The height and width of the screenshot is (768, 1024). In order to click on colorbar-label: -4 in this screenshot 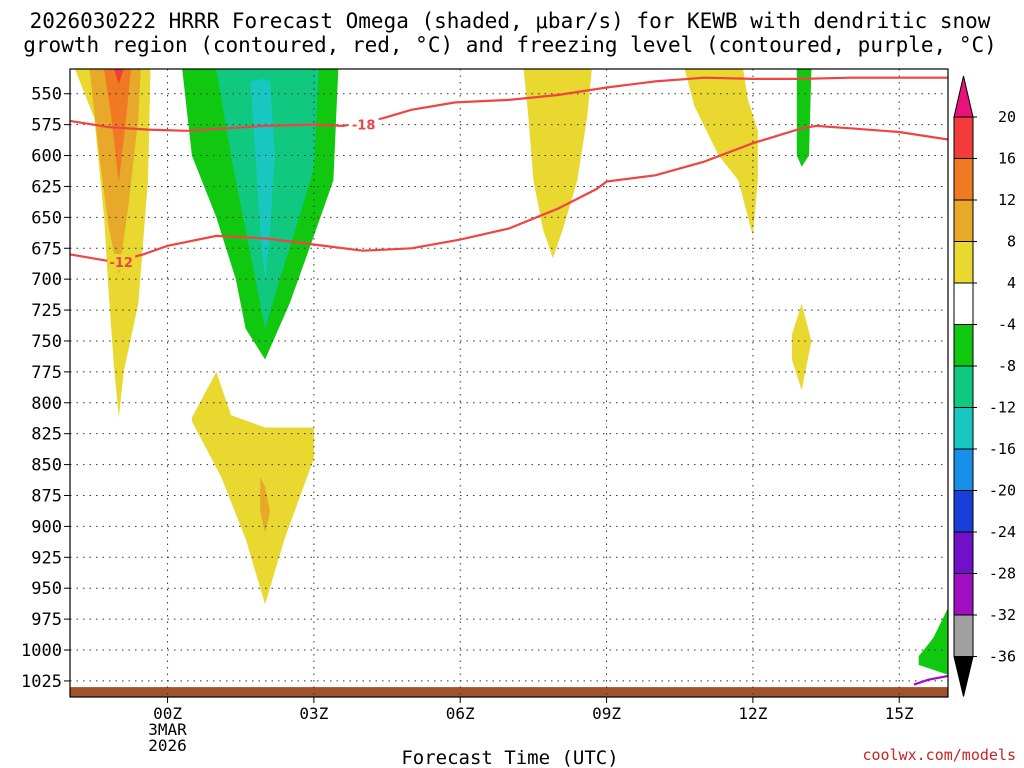, I will do `click(1007, 325)`.